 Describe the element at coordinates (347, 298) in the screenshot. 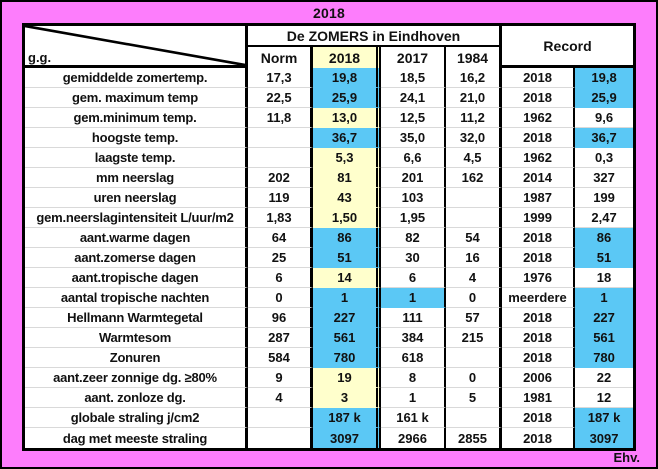

I see `value-2018: 1` at that location.